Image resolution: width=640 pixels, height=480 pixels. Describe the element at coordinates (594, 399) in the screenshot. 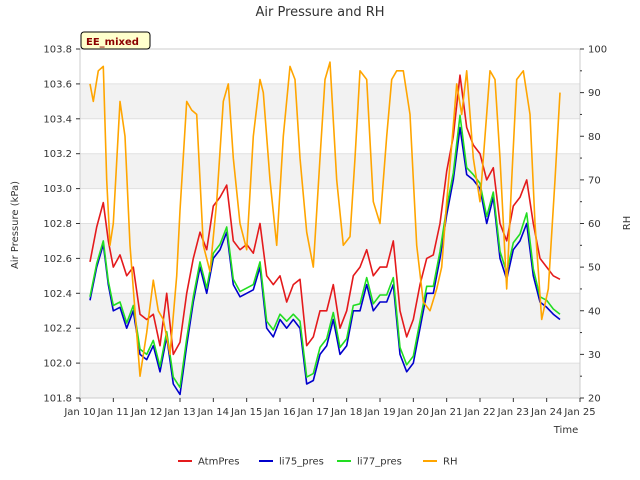

I see `y2-tick-label: 20` at that location.